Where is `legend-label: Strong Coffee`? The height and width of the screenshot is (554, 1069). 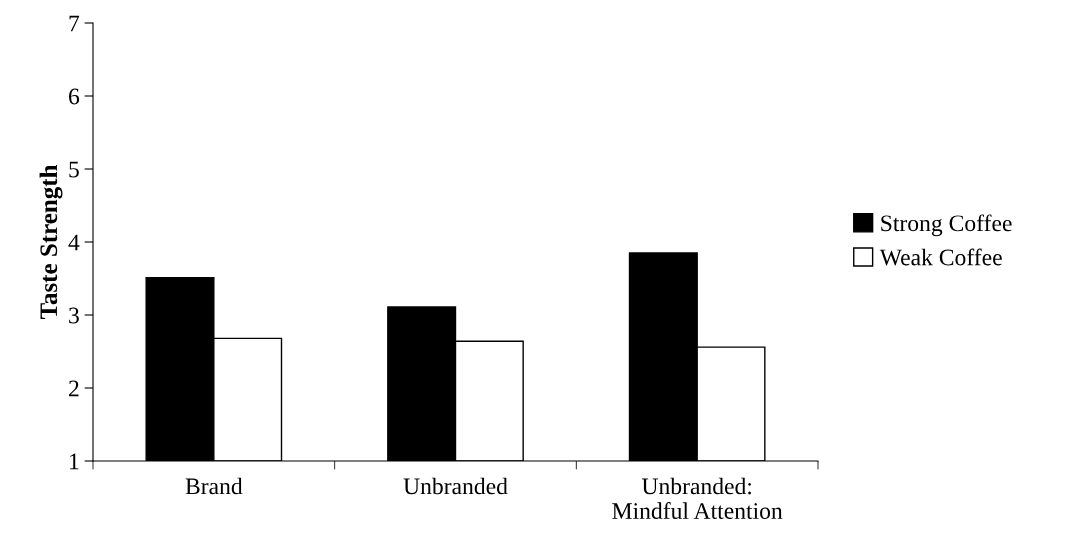
legend-label: Strong Coffee is located at coordinates (946, 225).